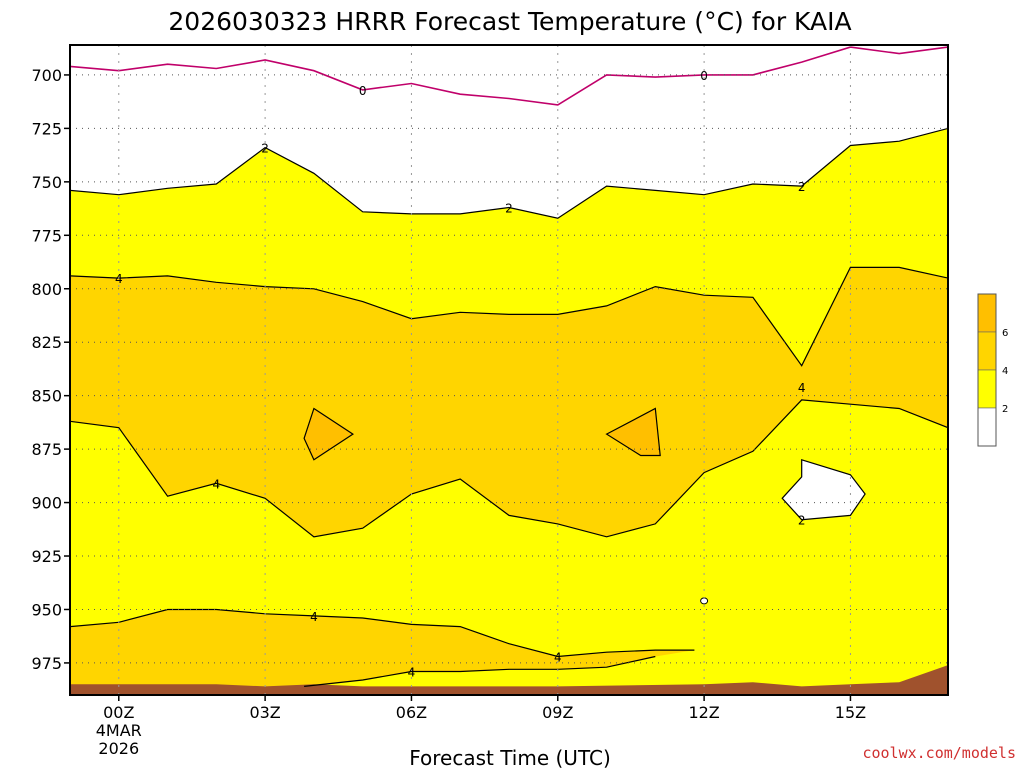 This screenshot has width=1024, height=768. I want to click on ground-terrain, so click(509, 680).